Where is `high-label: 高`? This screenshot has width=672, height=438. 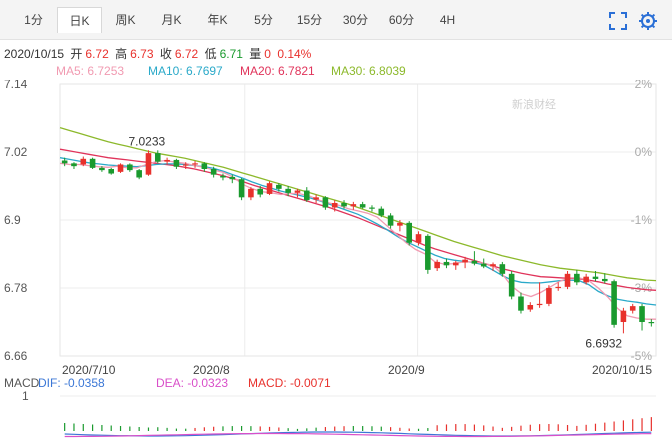
high-label: 高 is located at coordinates (121, 54).